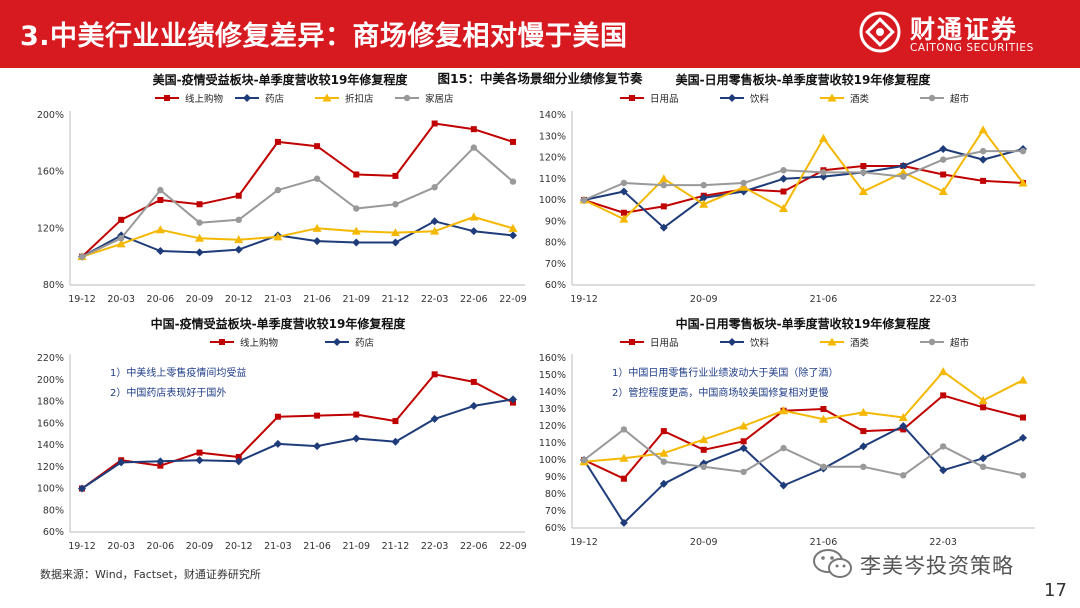 Image resolution: width=1080 pixels, height=608 pixels. Describe the element at coordinates (474, 546) in the screenshot. I see `x-tick-label: 22-06` at that location.